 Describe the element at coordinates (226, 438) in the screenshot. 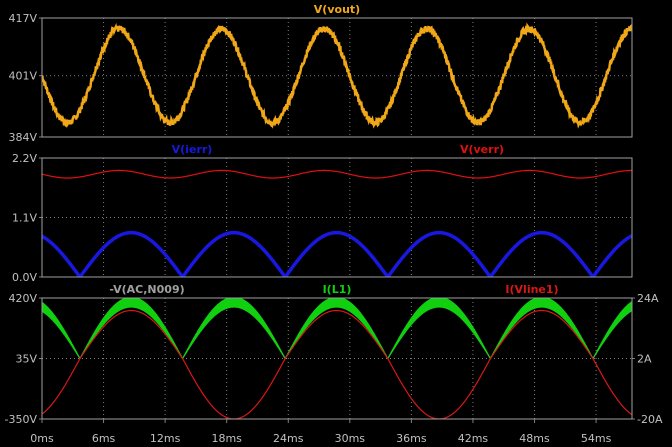

I see `x-tick-label: 18ms` at that location.